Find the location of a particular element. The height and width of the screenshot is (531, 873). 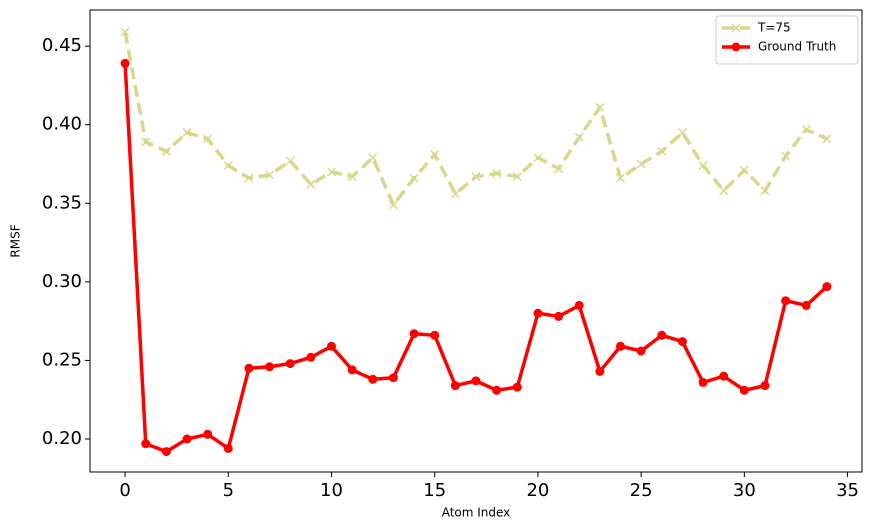

y-tick-label: 0.45 is located at coordinates (62, 45).